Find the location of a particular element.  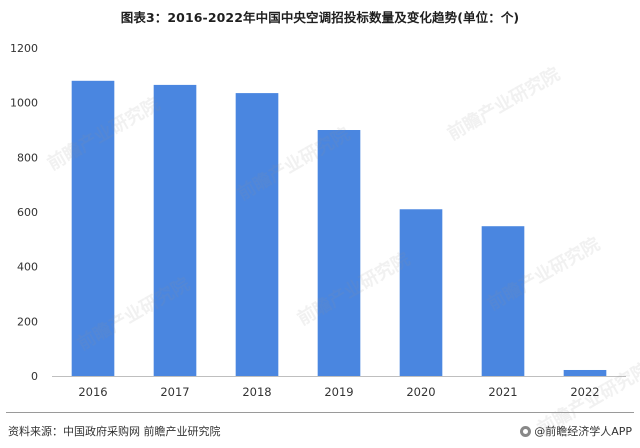

brand-credit: @前瞻经济学人APP is located at coordinates (576, 431).